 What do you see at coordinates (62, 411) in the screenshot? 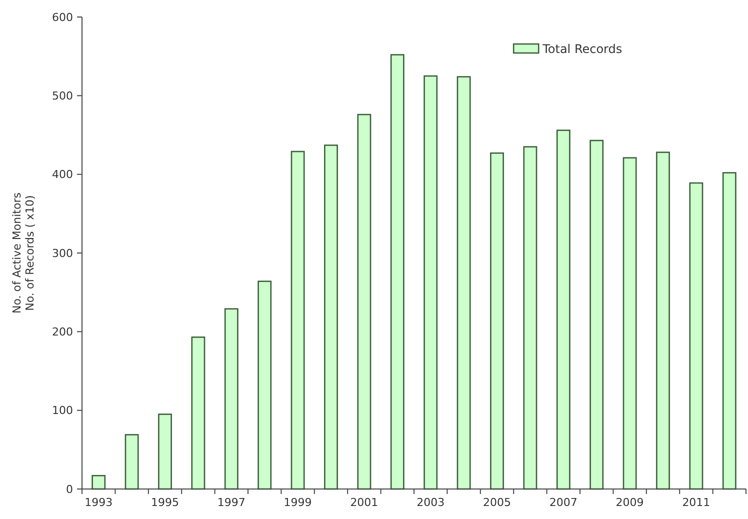
I see `y-tick-label: 100` at bounding box center [62, 411].